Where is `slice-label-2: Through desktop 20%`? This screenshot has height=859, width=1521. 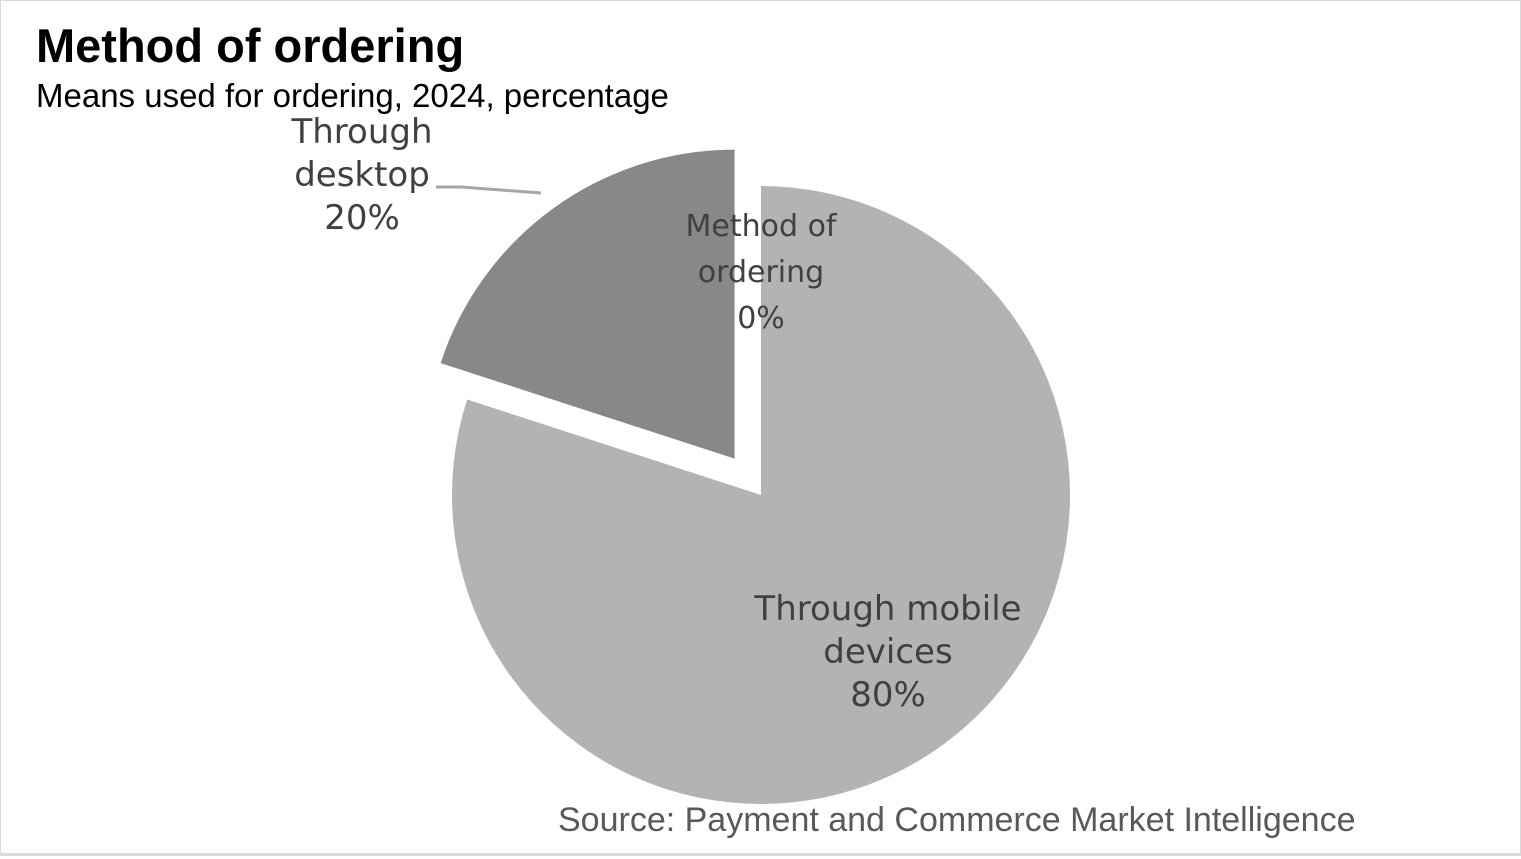
slice-label-2: Through desktop 20% is located at coordinates (361, 175).